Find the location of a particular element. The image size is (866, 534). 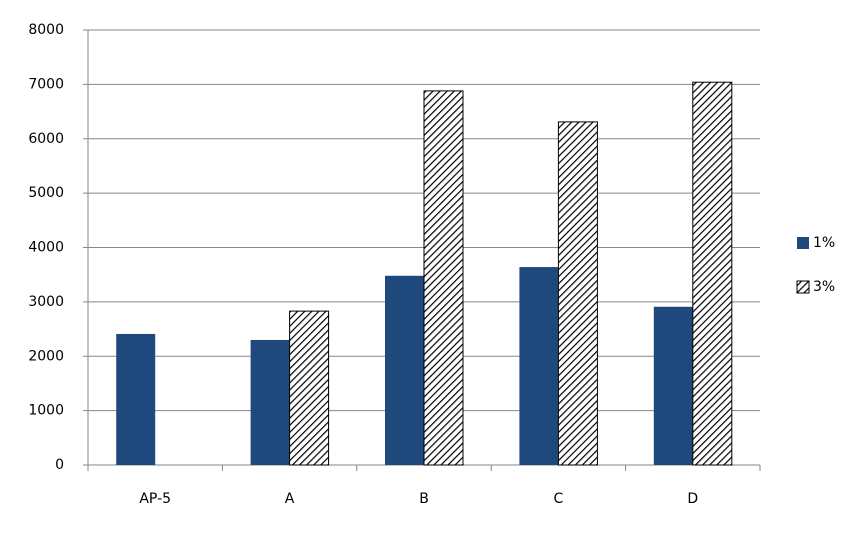

y-tick-label: 7000 is located at coordinates (46, 84).